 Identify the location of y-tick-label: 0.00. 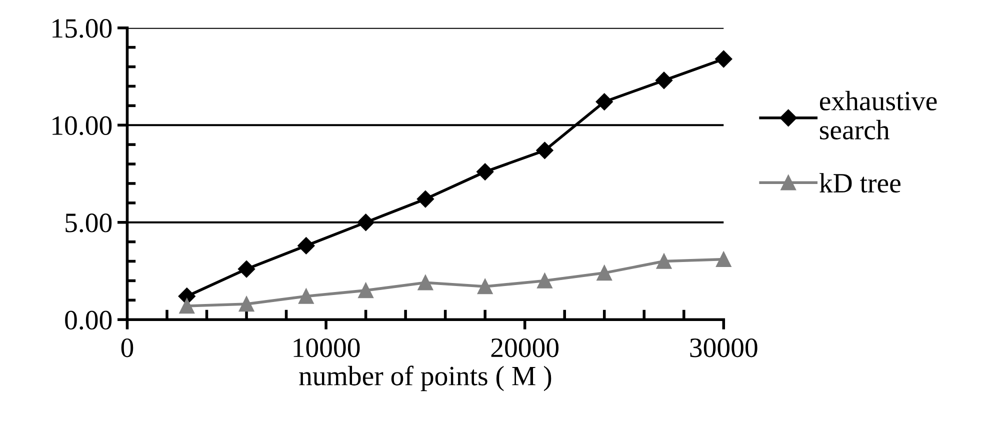
(88, 320).